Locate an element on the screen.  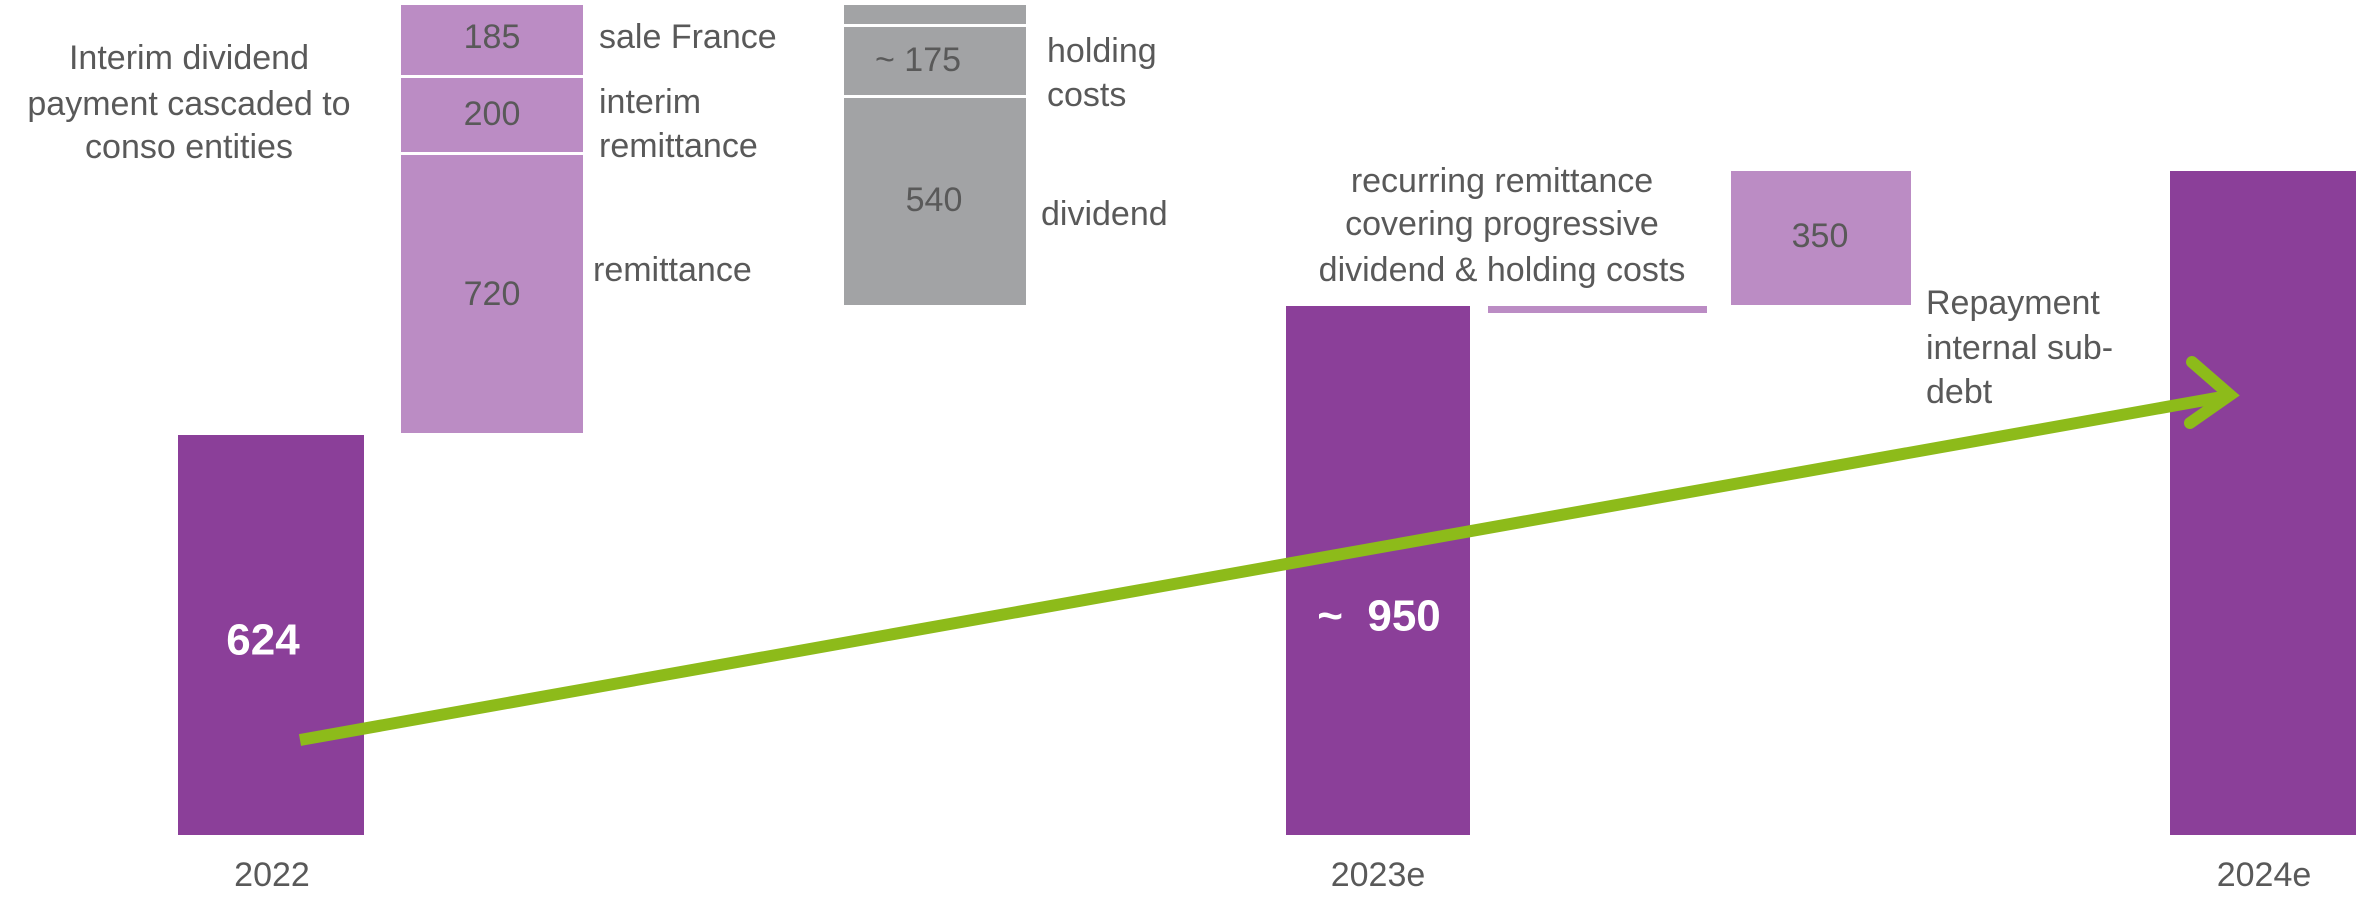
value-label: 720 is located at coordinates (492, 294).